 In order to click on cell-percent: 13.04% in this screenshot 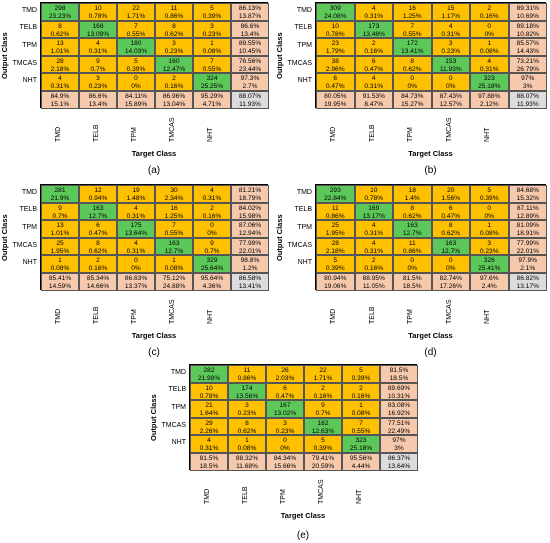, I will do `click(174, 104)`.